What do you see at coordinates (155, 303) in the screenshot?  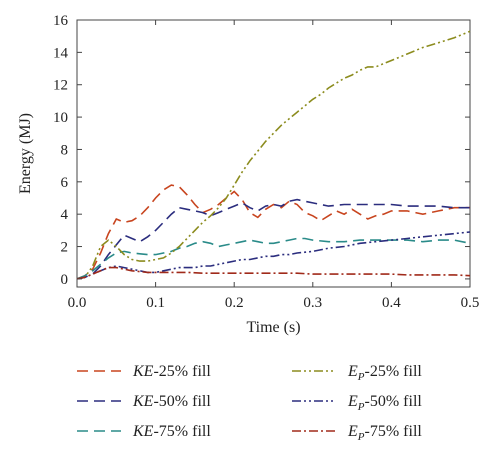 I see `x-tick-label: 0.1` at bounding box center [155, 303].